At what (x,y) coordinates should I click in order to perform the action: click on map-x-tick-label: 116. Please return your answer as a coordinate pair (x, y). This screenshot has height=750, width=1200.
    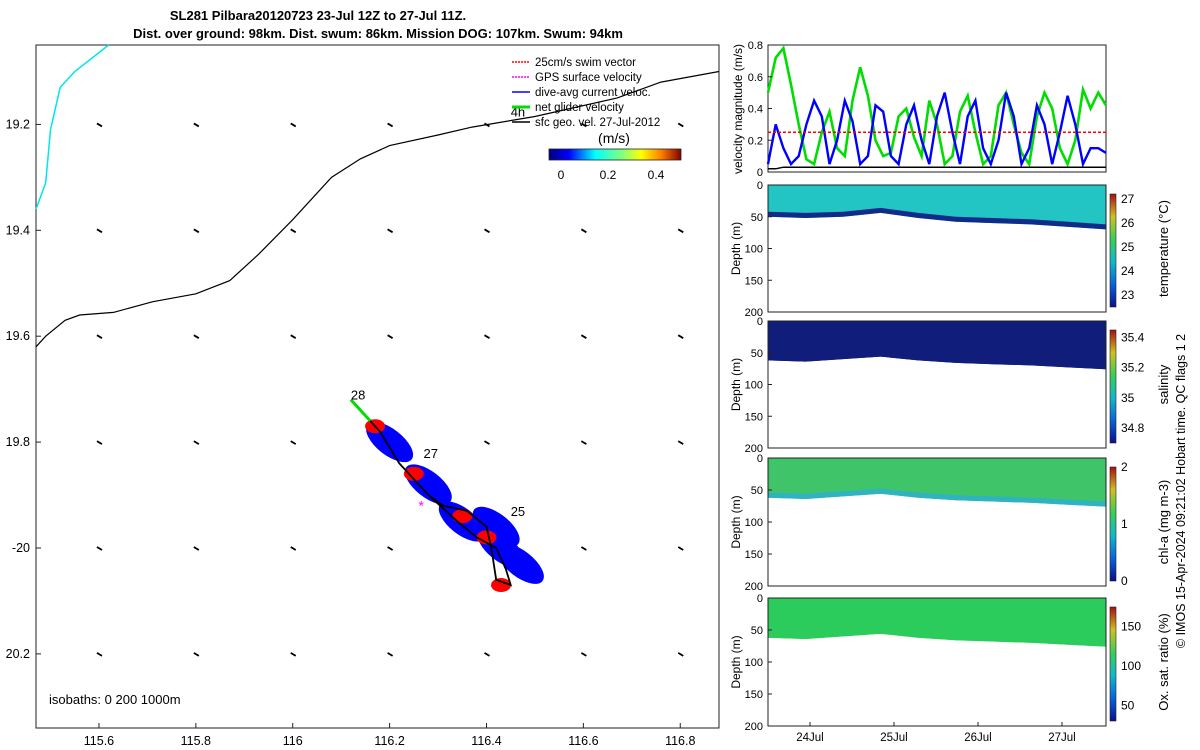
    Looking at the image, I should click on (293, 741).